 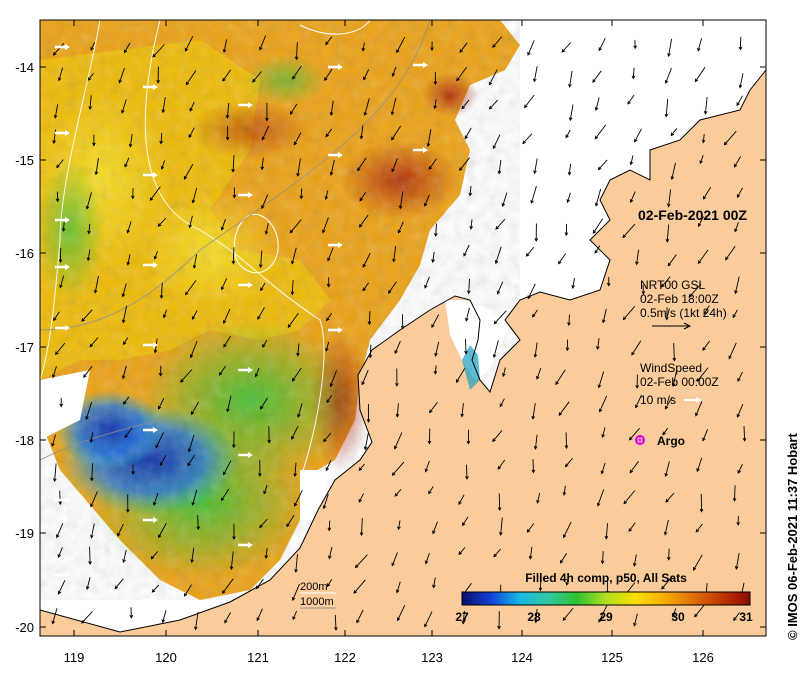 I want to click on wind-legend-time: 02-Feb 00:00Z, so click(x=679, y=382).